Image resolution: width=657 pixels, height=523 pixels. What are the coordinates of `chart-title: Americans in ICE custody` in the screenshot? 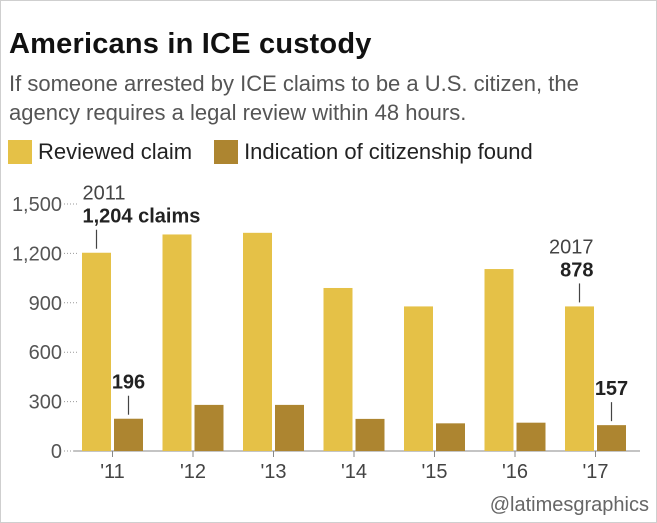 It's located at (190, 44).